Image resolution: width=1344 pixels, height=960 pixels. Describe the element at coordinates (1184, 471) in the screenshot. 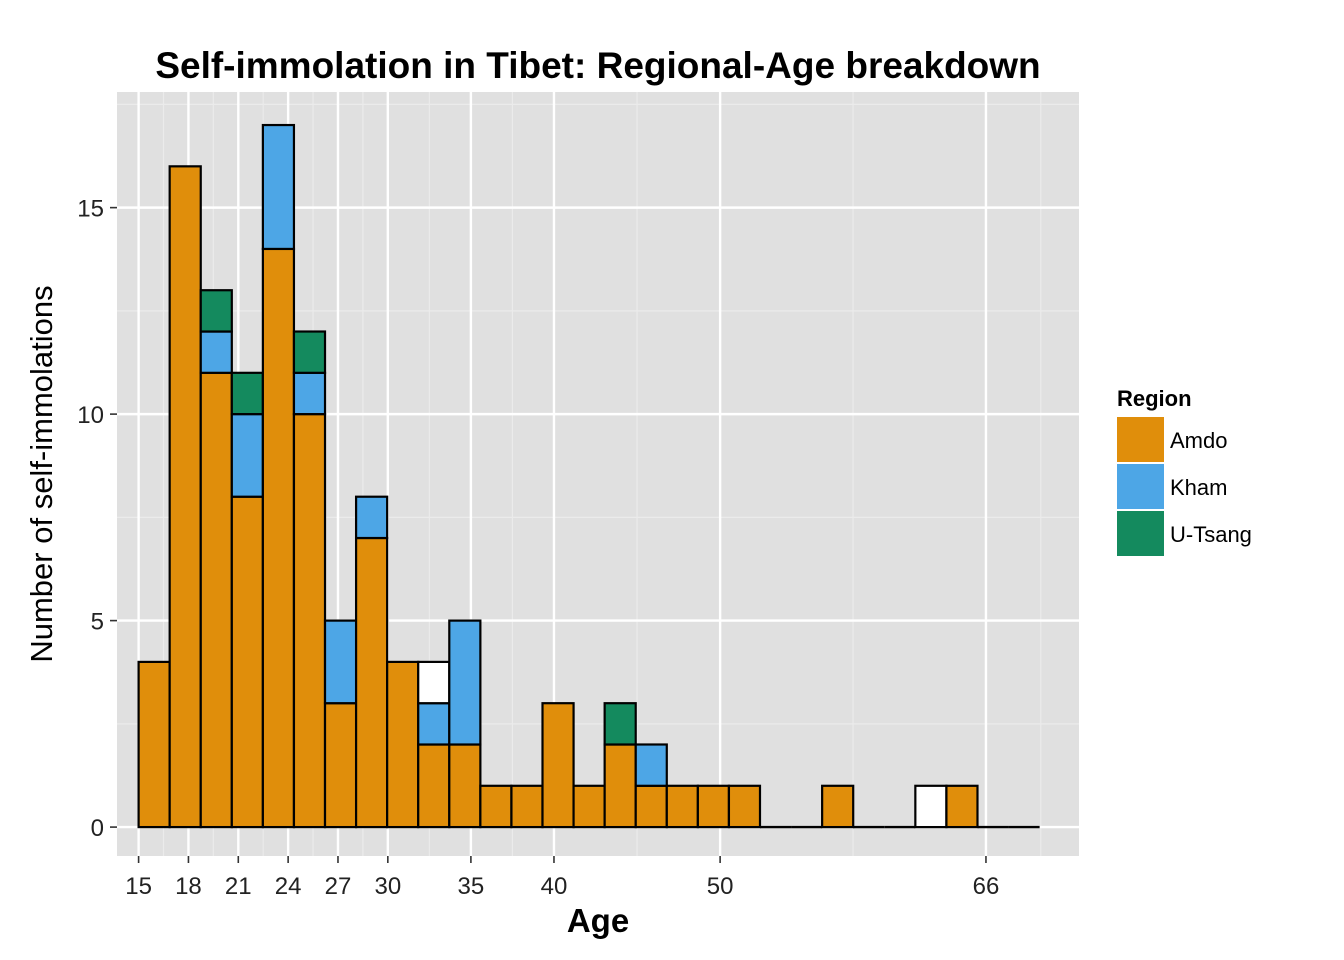

I see `legend: Region Amdo Kham U-Tsang` at that location.